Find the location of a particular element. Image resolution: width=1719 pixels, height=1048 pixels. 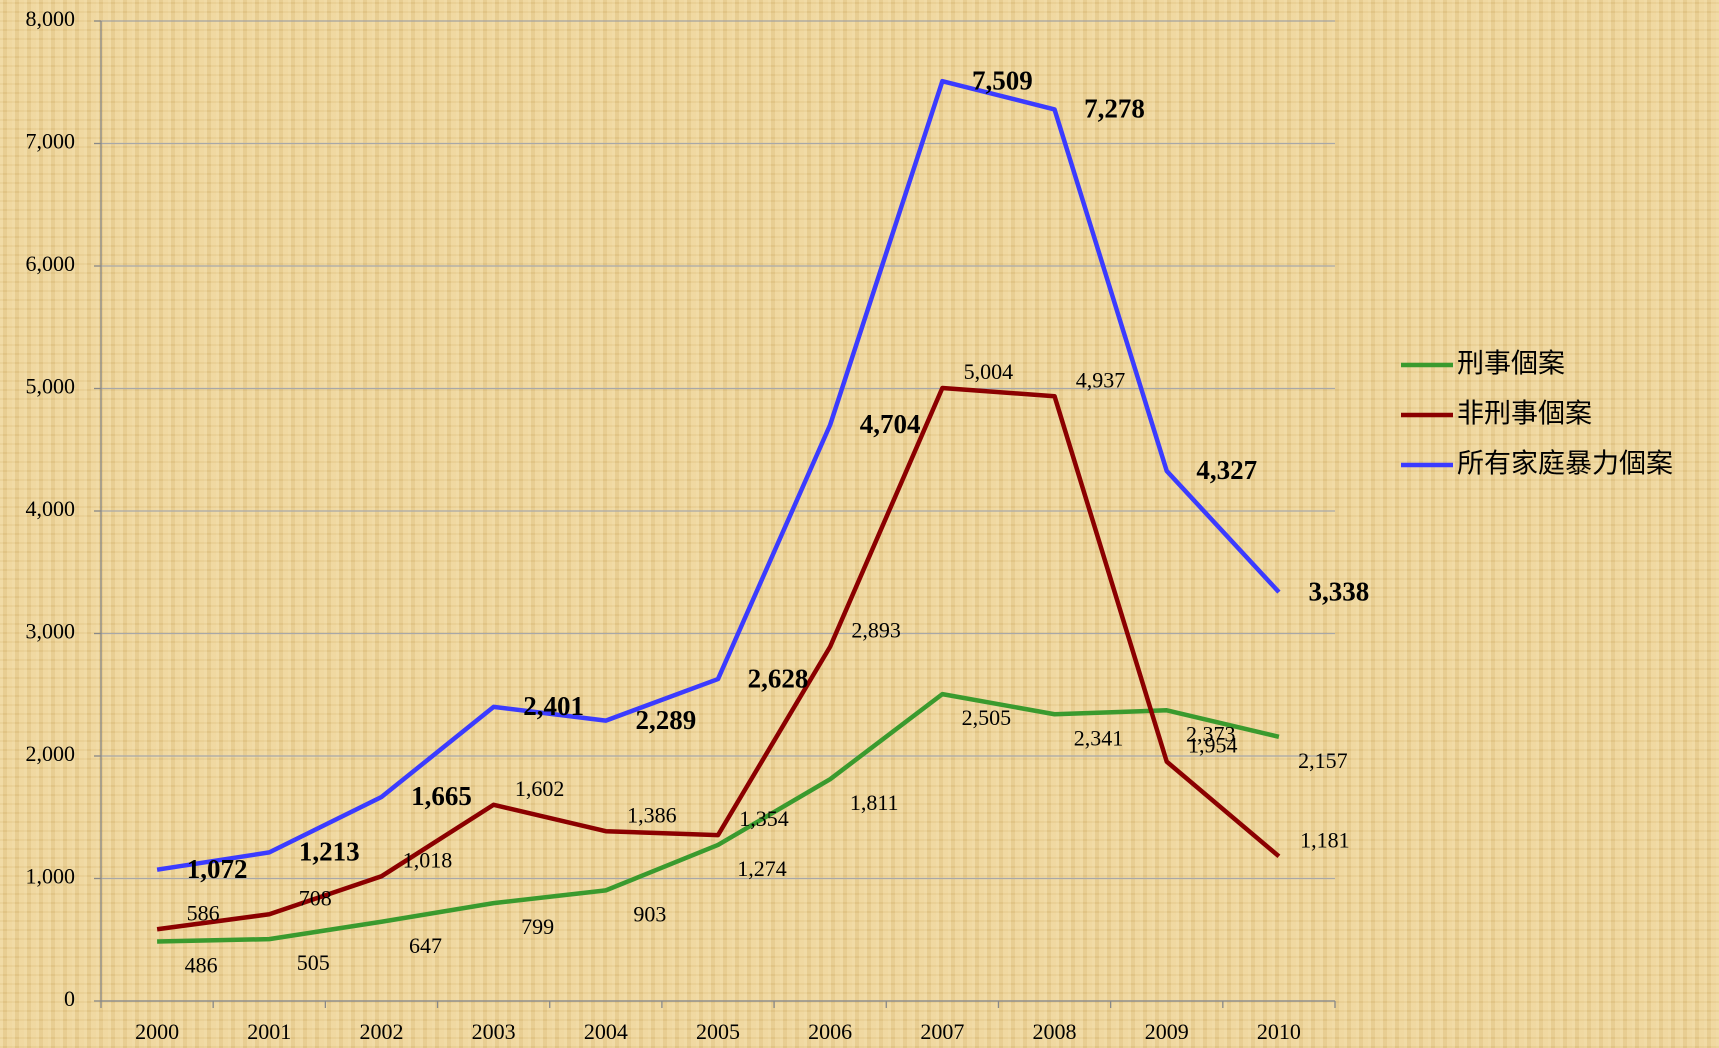

data-label: 1,954 is located at coordinates (1213, 745).